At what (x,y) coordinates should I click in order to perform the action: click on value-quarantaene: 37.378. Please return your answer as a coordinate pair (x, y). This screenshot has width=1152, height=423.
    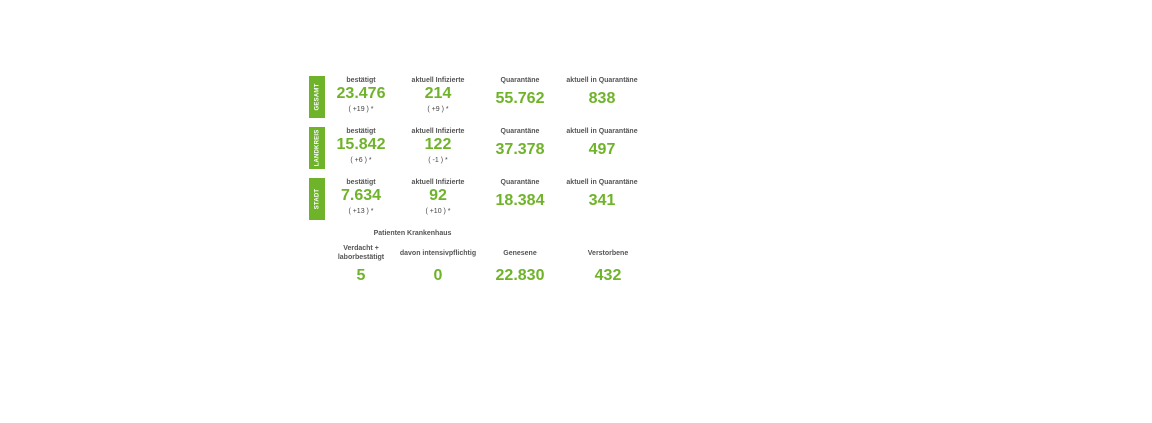
    Looking at the image, I should click on (520, 149).